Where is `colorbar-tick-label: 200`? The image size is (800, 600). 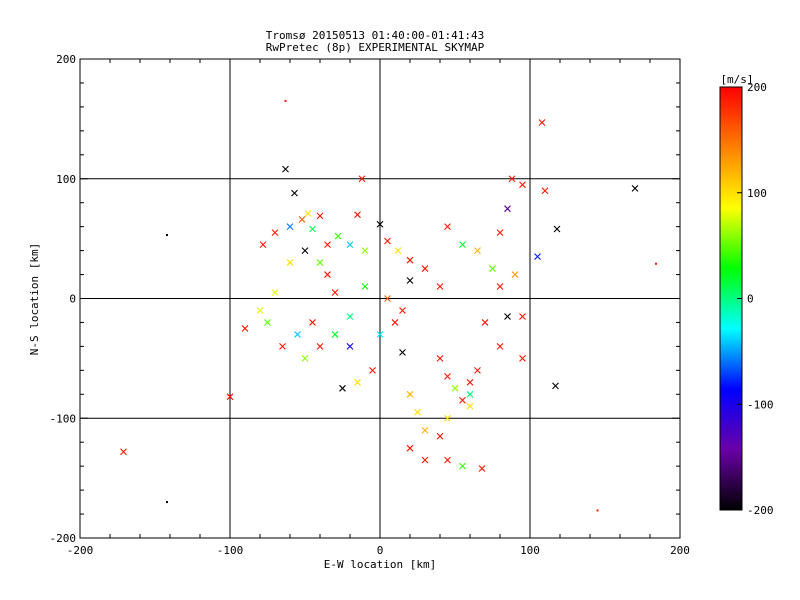 colorbar-tick-label: 200 is located at coordinates (757, 87).